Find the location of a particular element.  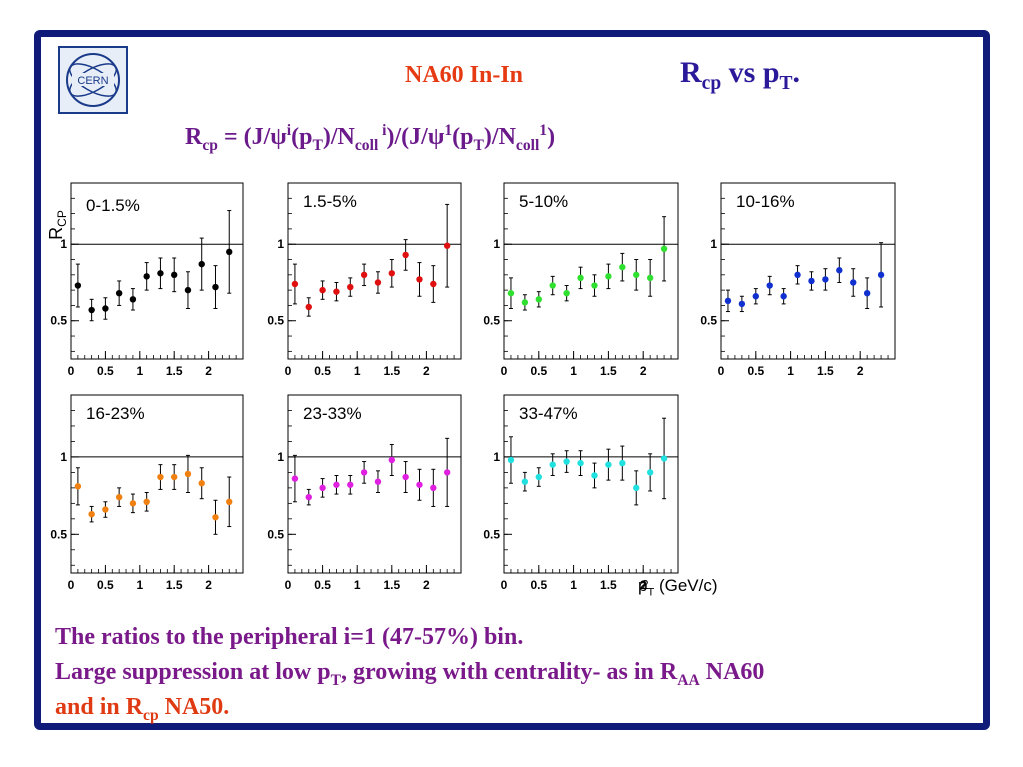

slide-title: Rcp vs pT. is located at coordinates (740, 75).